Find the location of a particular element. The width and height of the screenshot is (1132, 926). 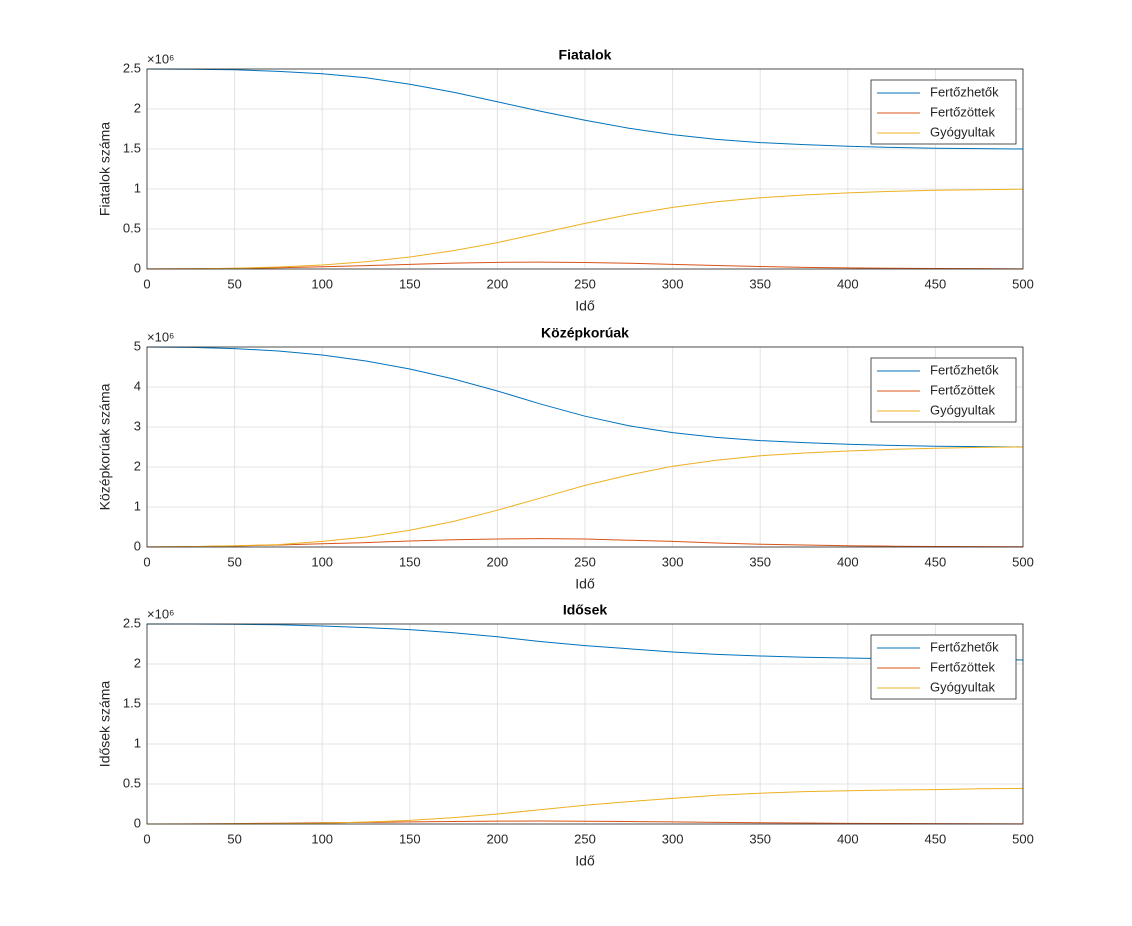

y-axis-label: Fiatalok száma is located at coordinates (105, 169).